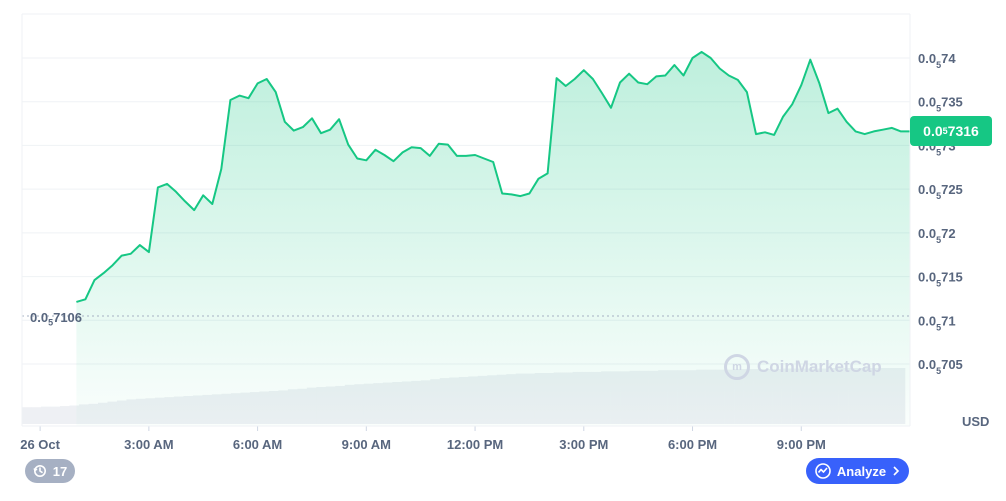 The width and height of the screenshot is (1006, 501). What do you see at coordinates (692, 444) in the screenshot?
I see `x-tick-label: 6:00 PM` at bounding box center [692, 444].